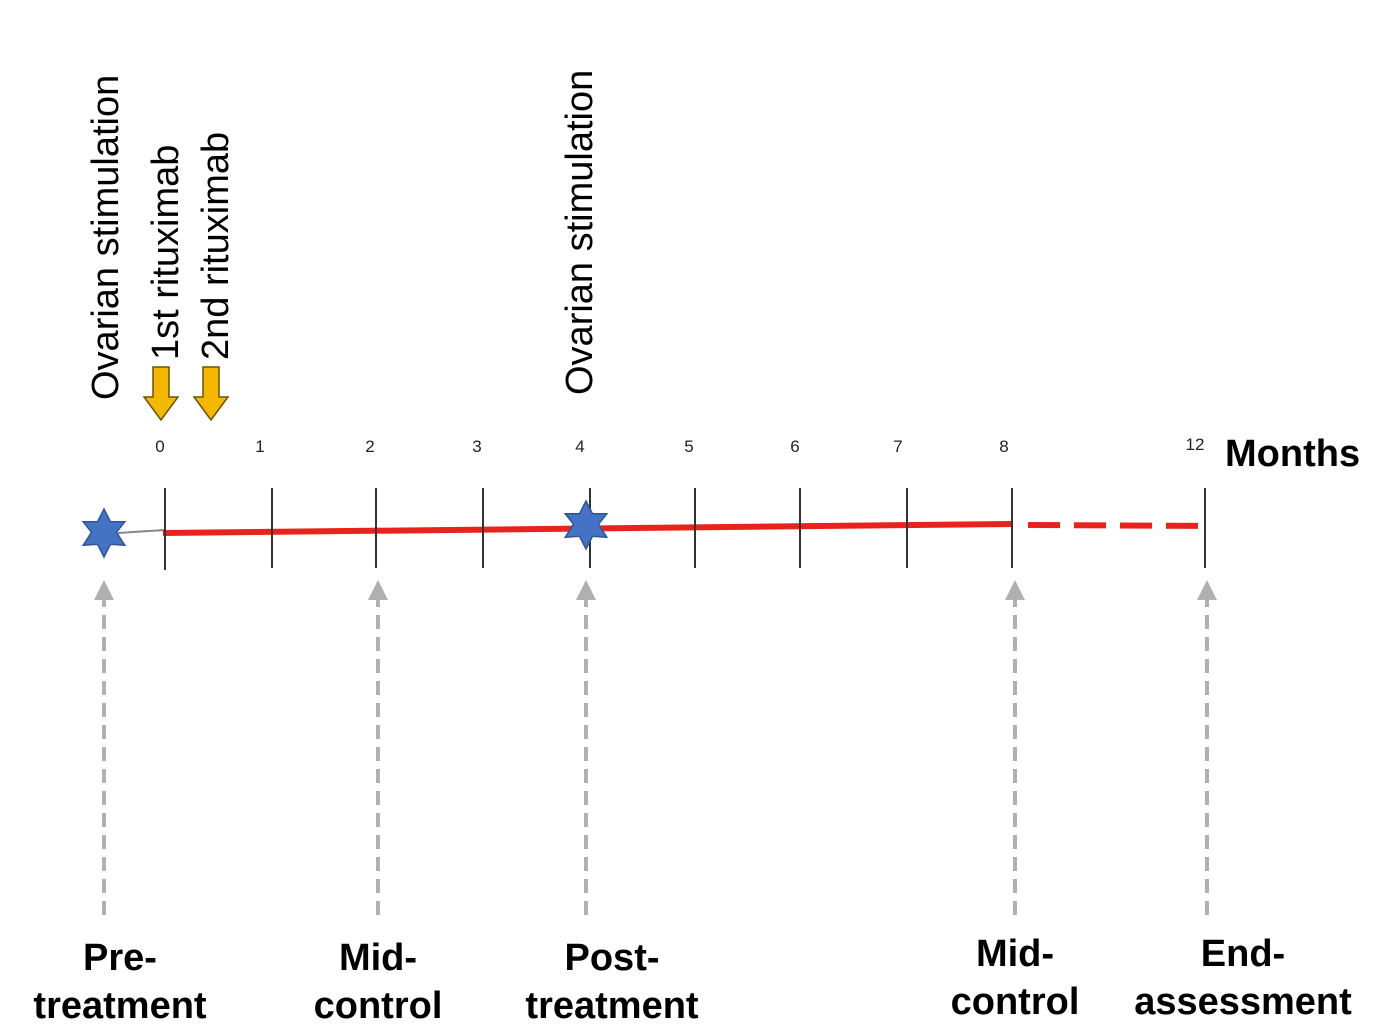  Describe the element at coordinates (794, 446) in the screenshot. I see `tick-label: 6` at that location.